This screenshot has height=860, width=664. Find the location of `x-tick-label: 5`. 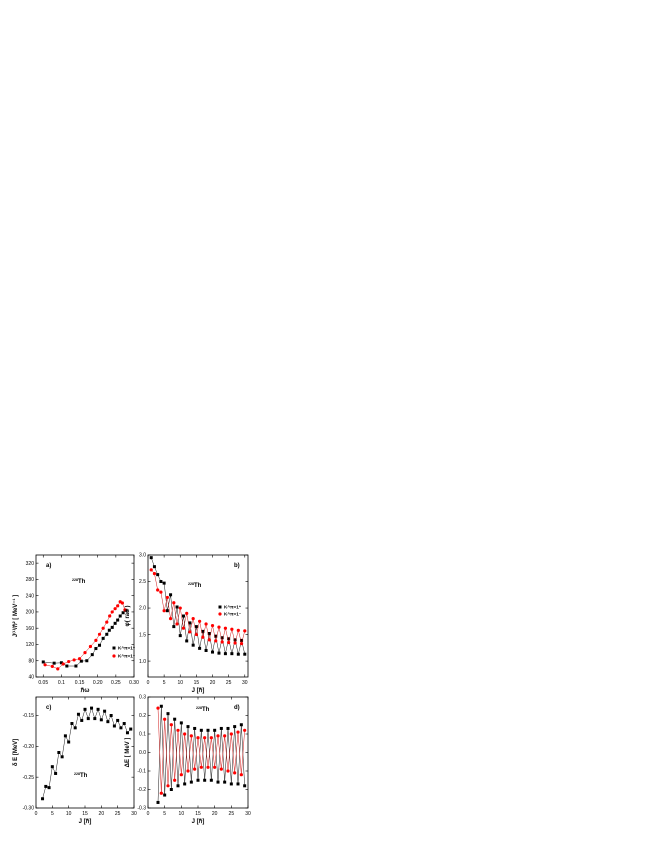

x-tick-label: 5 is located at coordinates (164, 814).